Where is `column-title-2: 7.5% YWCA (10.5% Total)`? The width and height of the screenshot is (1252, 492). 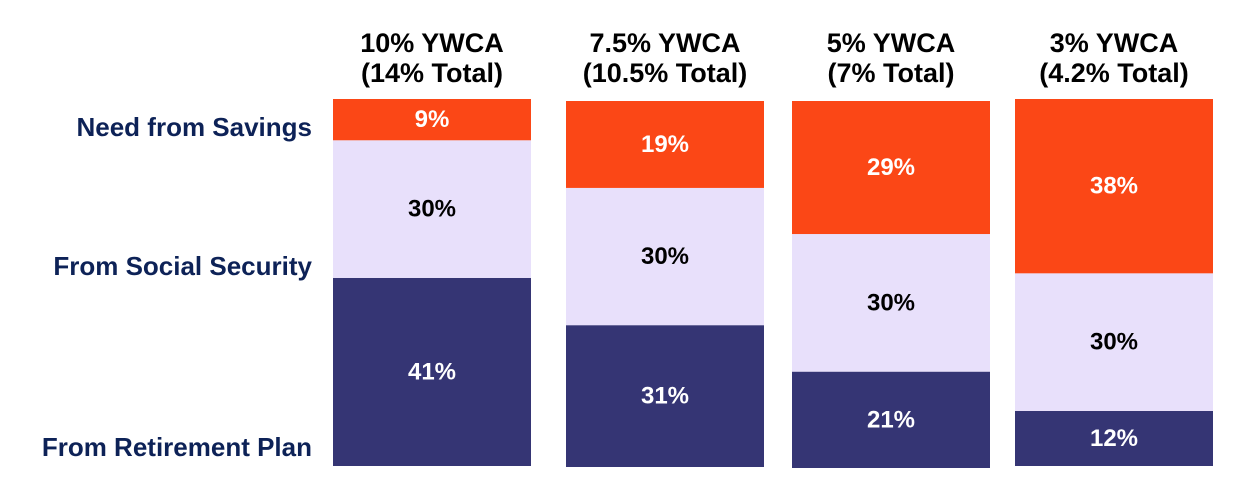 column-title-2: 7.5% YWCA (10.5% Total) is located at coordinates (665, 58).